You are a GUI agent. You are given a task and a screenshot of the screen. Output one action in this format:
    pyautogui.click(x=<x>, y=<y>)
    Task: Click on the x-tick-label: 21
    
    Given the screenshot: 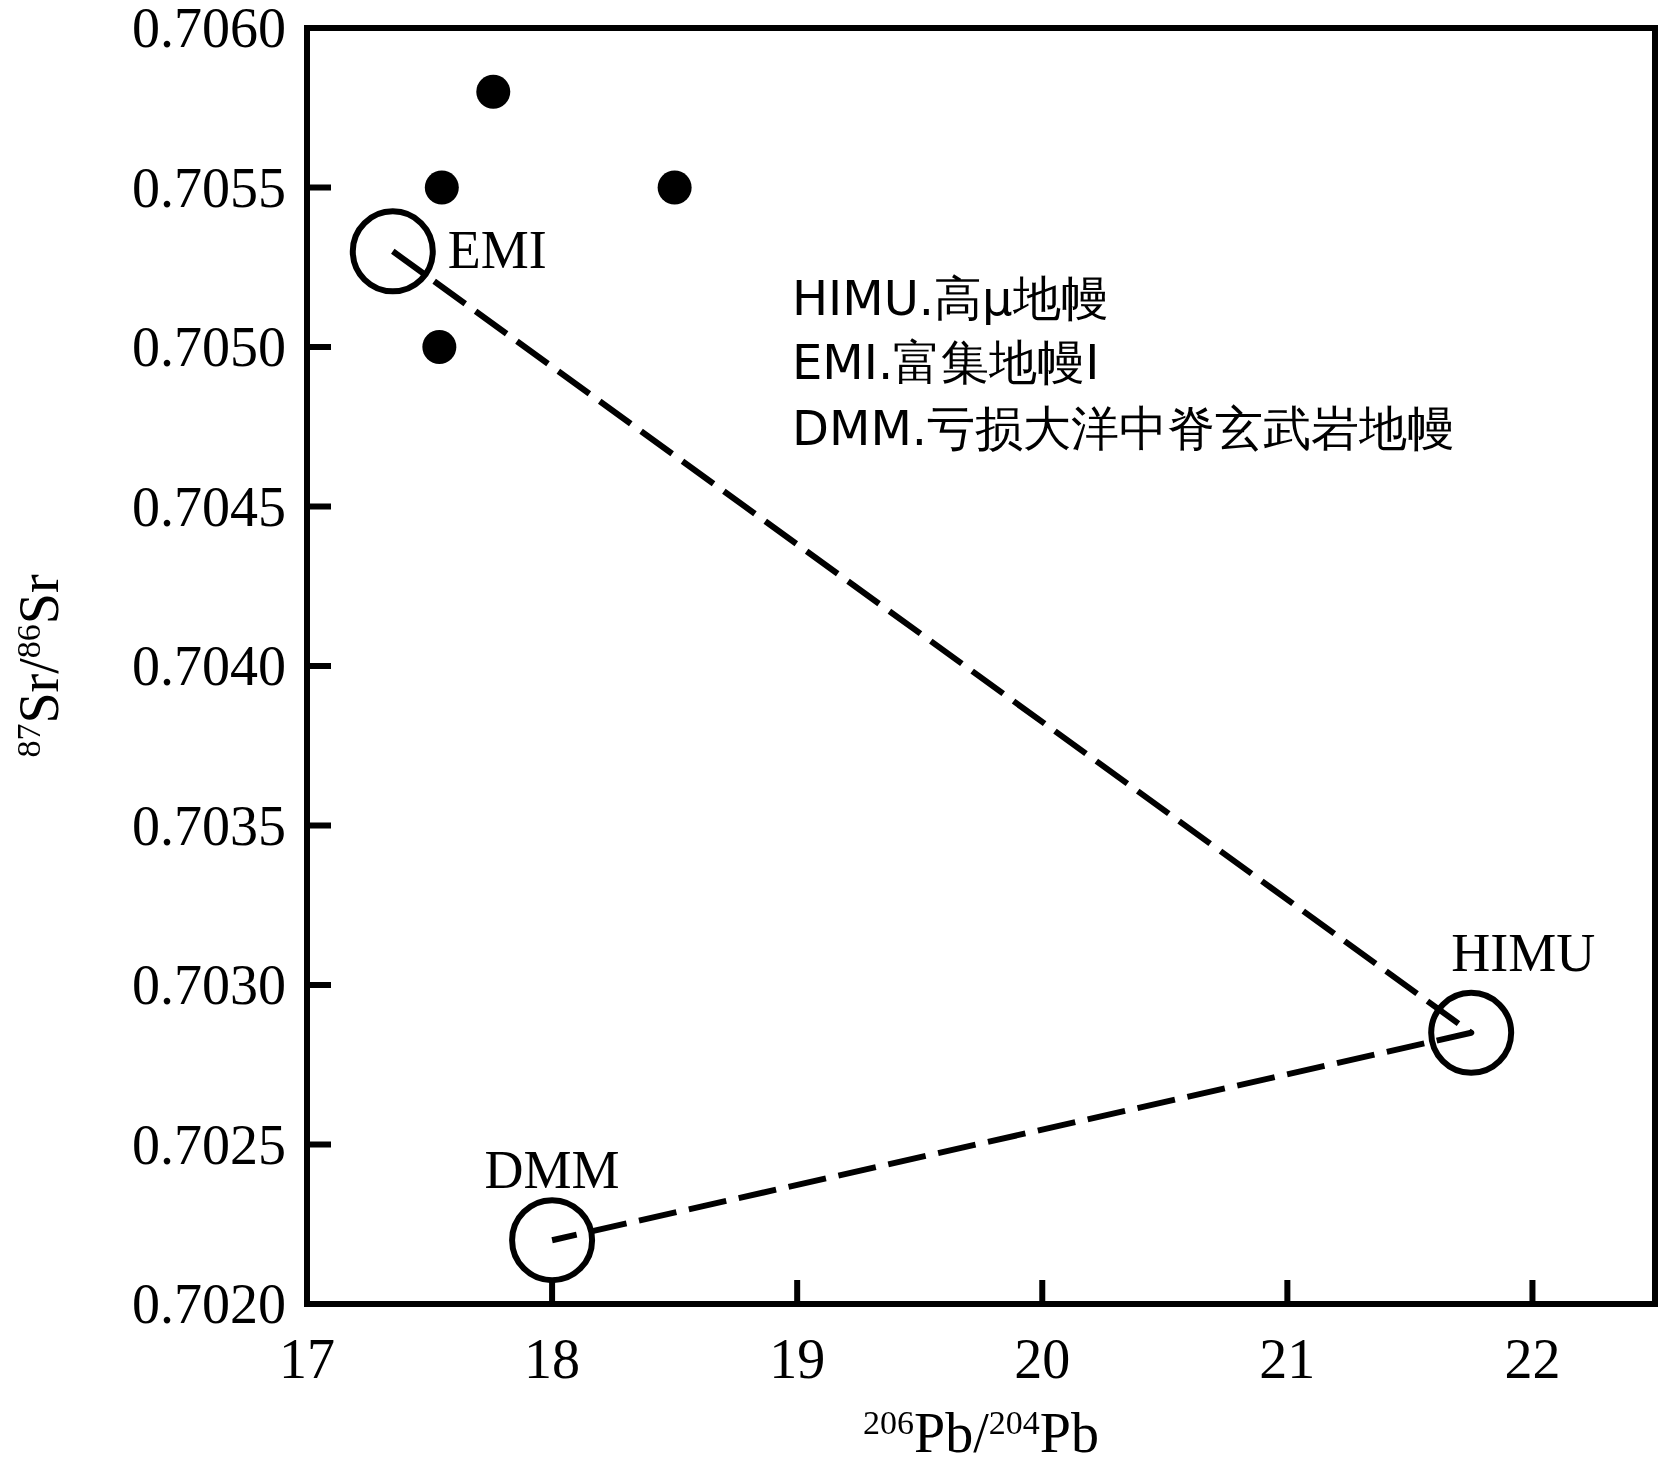 What is the action you would take?
    pyautogui.click(x=1287, y=1359)
    